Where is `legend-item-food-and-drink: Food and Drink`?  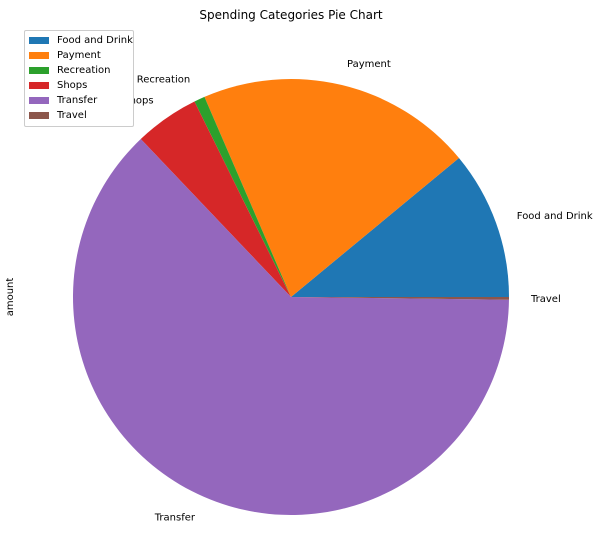 legend-item-food-and-drink: Food and Drink is located at coordinates (79, 40).